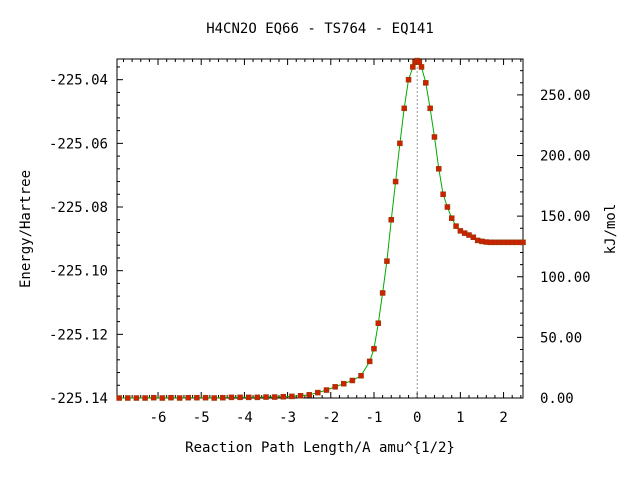 The image size is (640, 485). I want to click on y-tick-label: -225.14, so click(78, 399).